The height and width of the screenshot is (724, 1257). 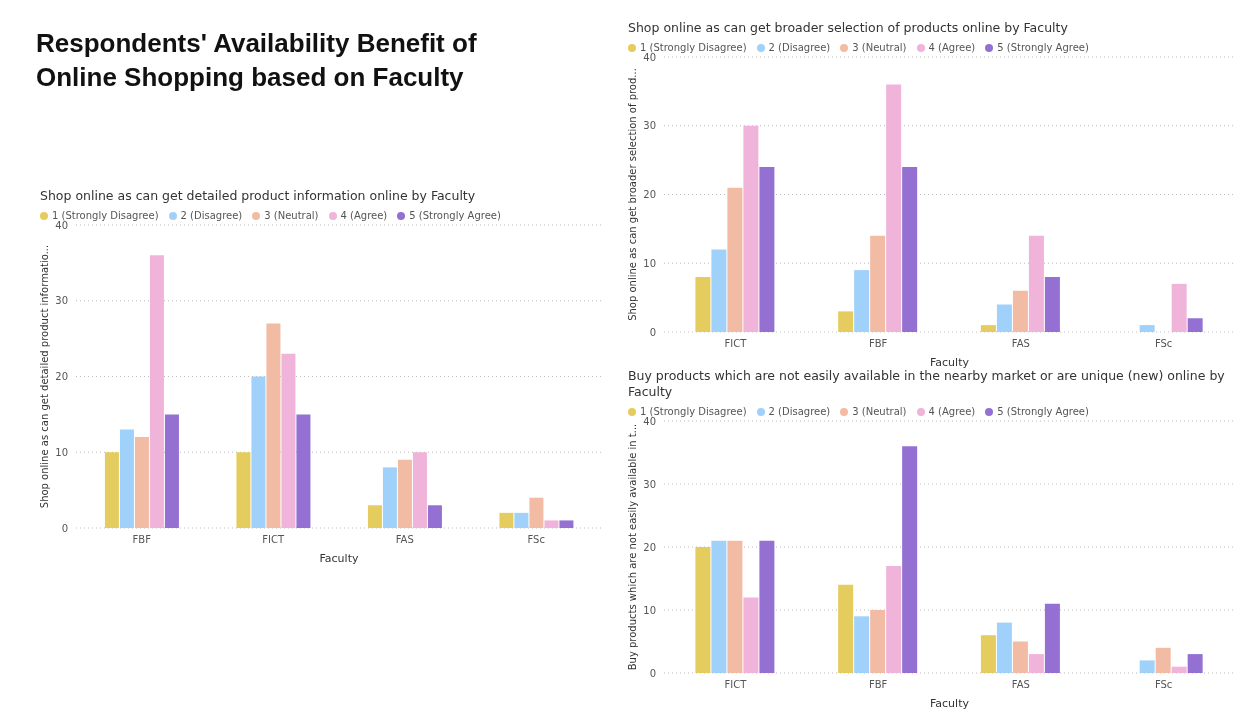 I want to click on chart-title: Shop online as can get detailed product information online by Faculty, so click(x=258, y=196).